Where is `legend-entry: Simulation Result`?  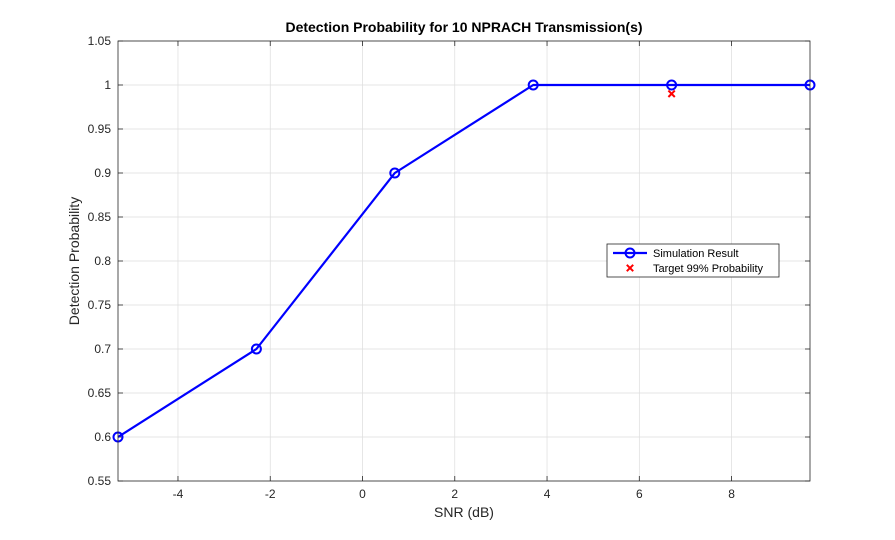
legend-entry: Simulation Result is located at coordinates (676, 253).